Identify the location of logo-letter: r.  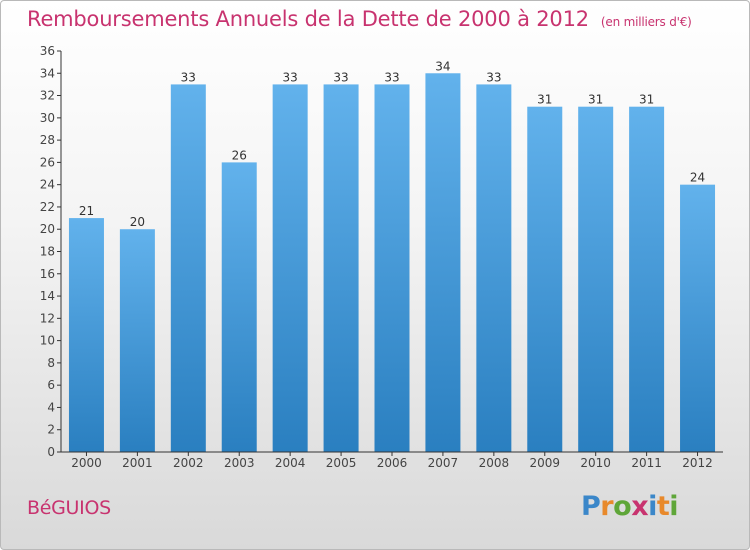
(607, 506).